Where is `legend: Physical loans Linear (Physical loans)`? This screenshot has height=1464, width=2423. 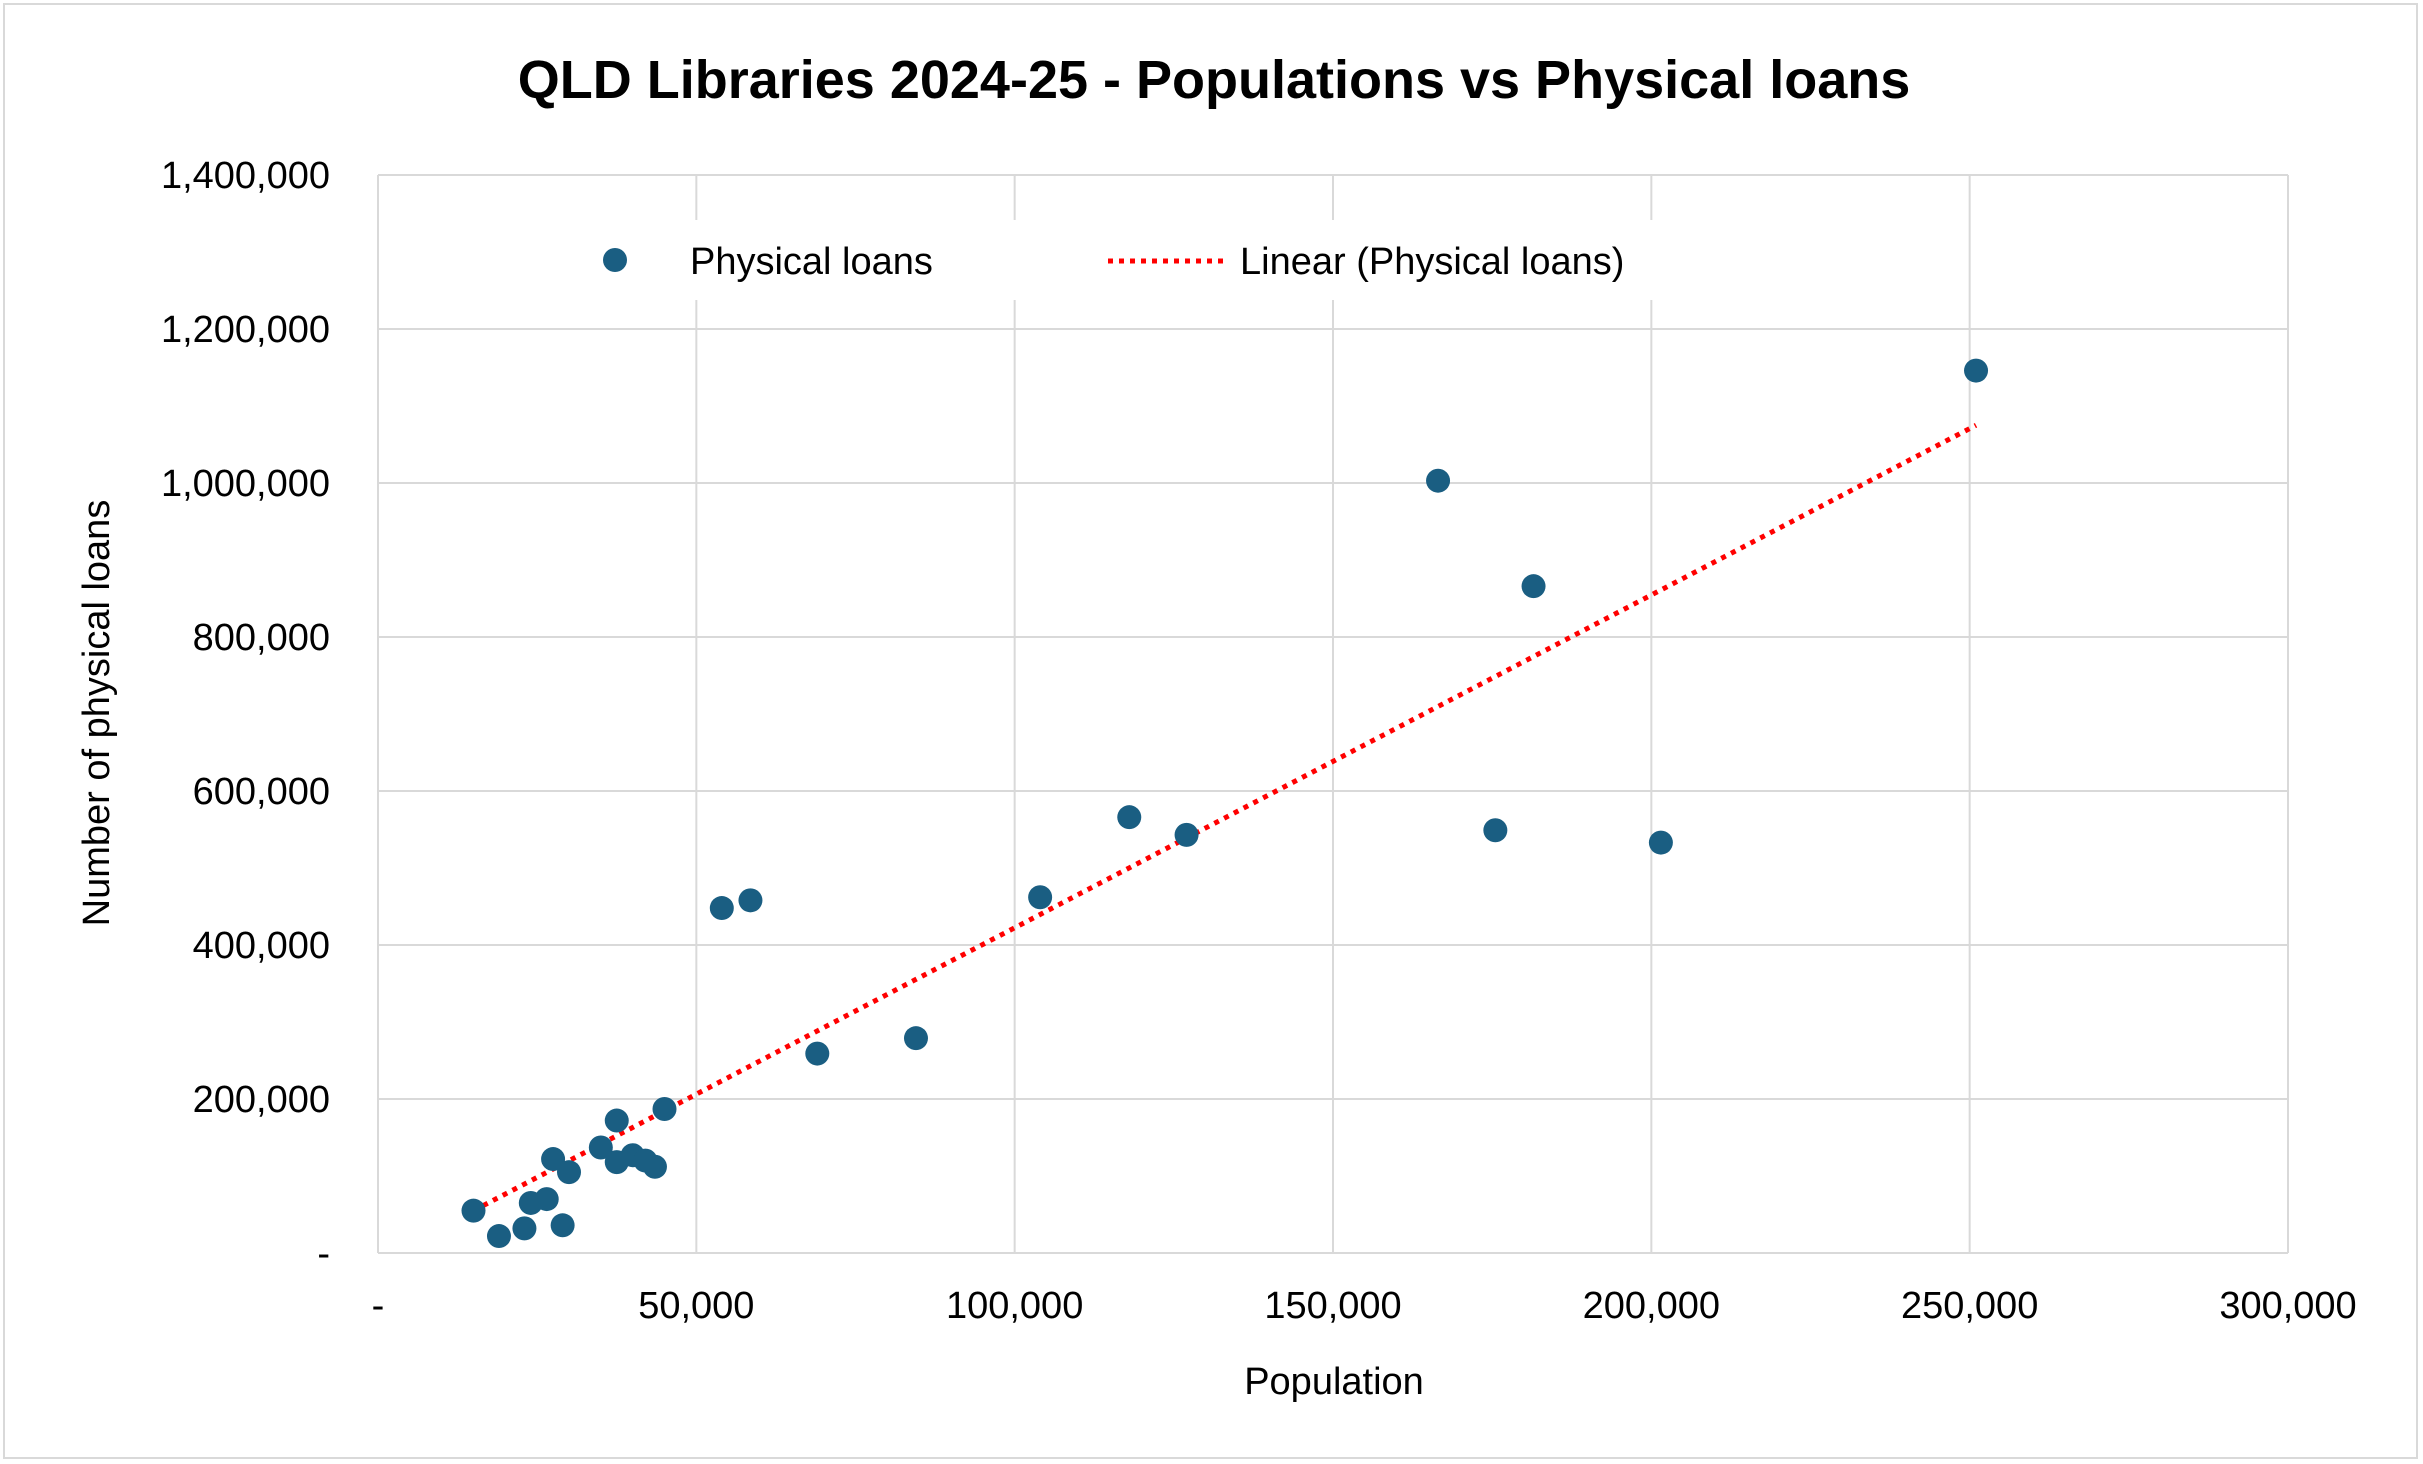
legend: Physical loans Linear (Physical loans) is located at coordinates (1130, 260).